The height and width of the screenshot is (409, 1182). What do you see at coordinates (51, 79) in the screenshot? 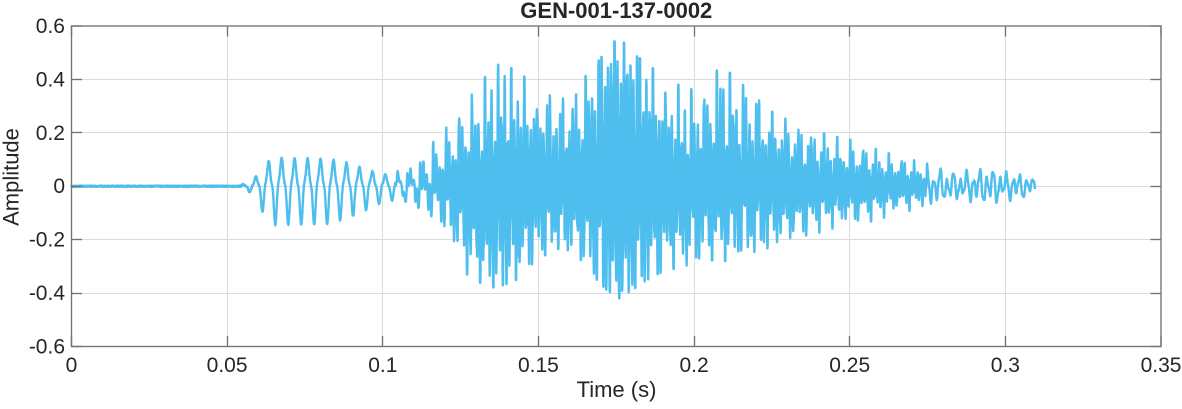
I see `svg-text: 0.4` at bounding box center [51, 79].